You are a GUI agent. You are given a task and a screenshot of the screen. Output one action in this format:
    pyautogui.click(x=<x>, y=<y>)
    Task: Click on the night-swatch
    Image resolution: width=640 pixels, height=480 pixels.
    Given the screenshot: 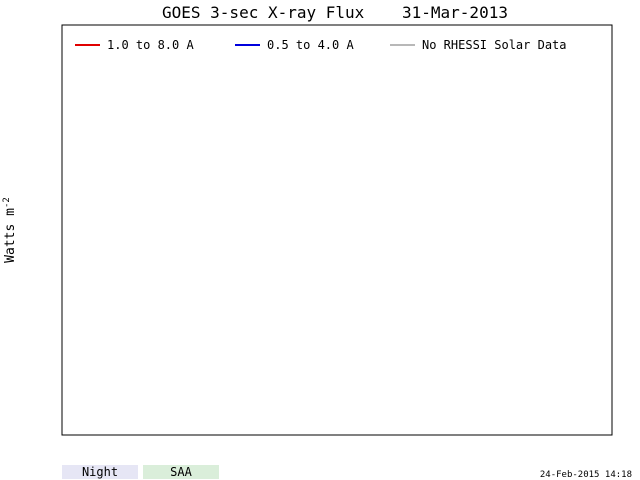 What is the action you would take?
    pyautogui.click(x=100, y=472)
    